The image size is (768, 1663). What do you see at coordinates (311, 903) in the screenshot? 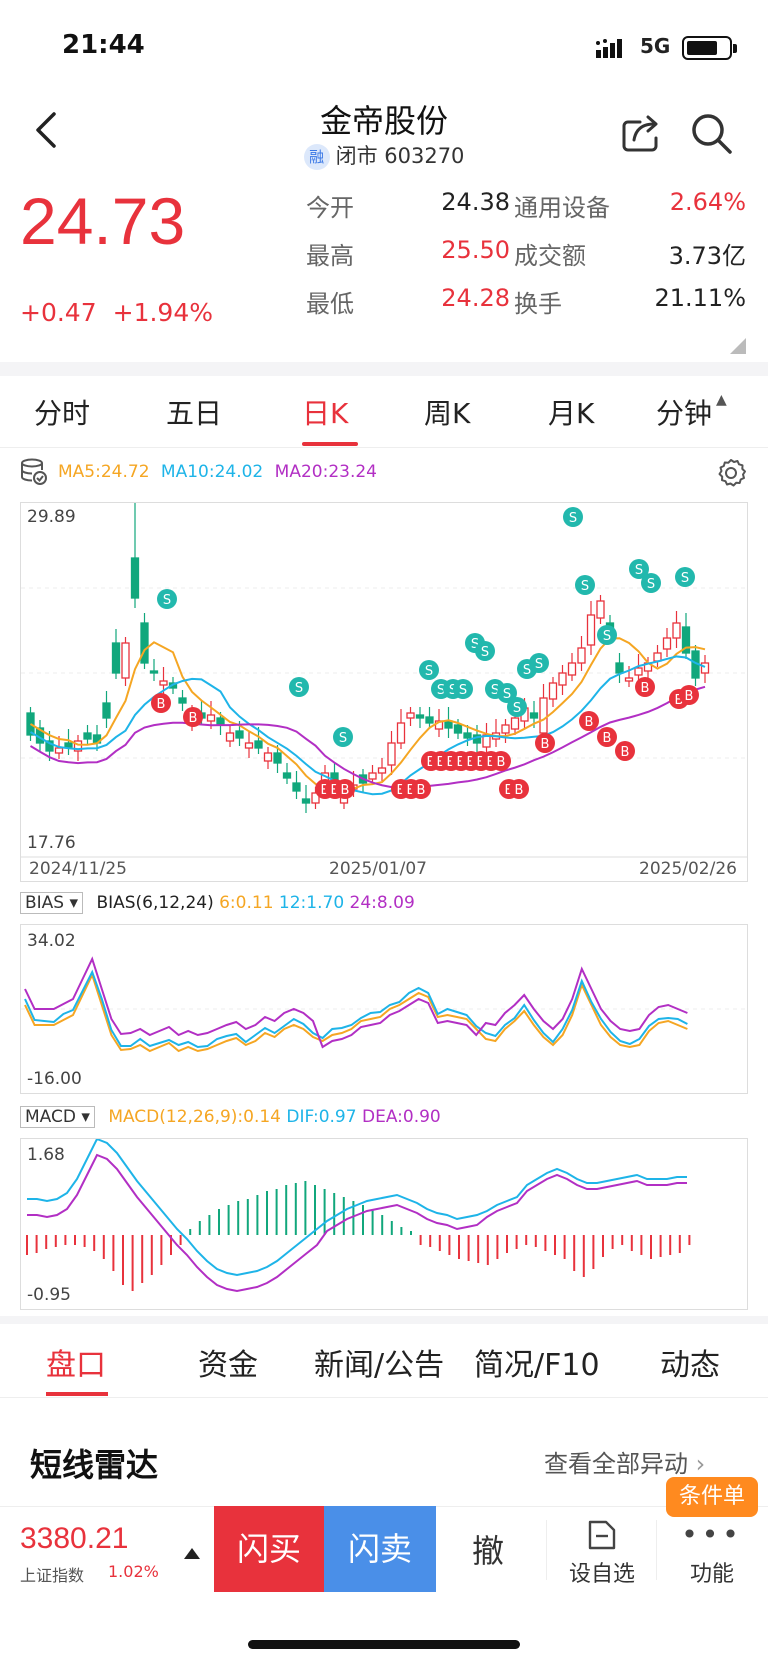
I see `bias12-value: 12:1.70` at bounding box center [311, 903].